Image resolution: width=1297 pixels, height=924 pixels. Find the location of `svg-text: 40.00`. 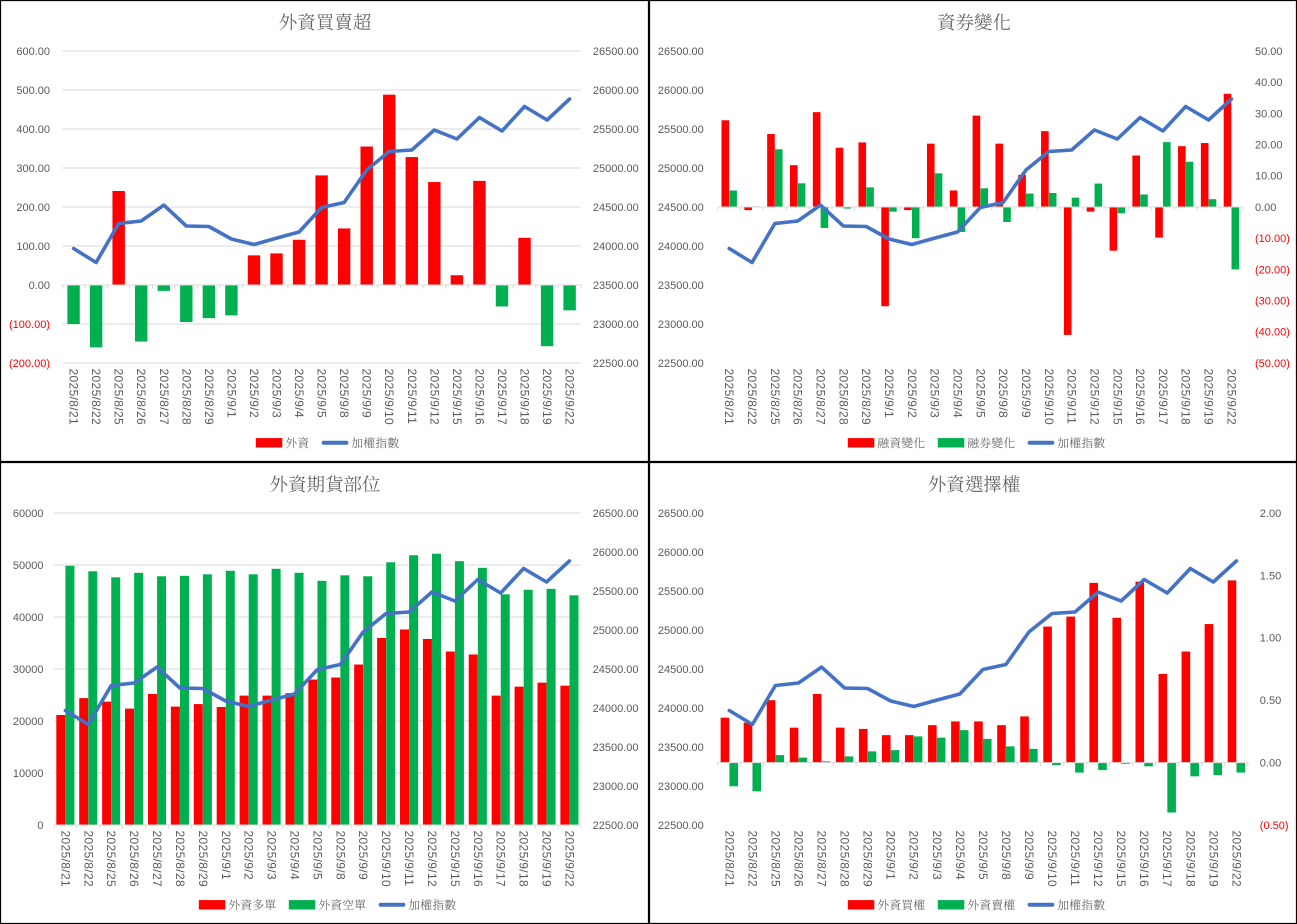

svg-text: 40.00 is located at coordinates (1269, 83).